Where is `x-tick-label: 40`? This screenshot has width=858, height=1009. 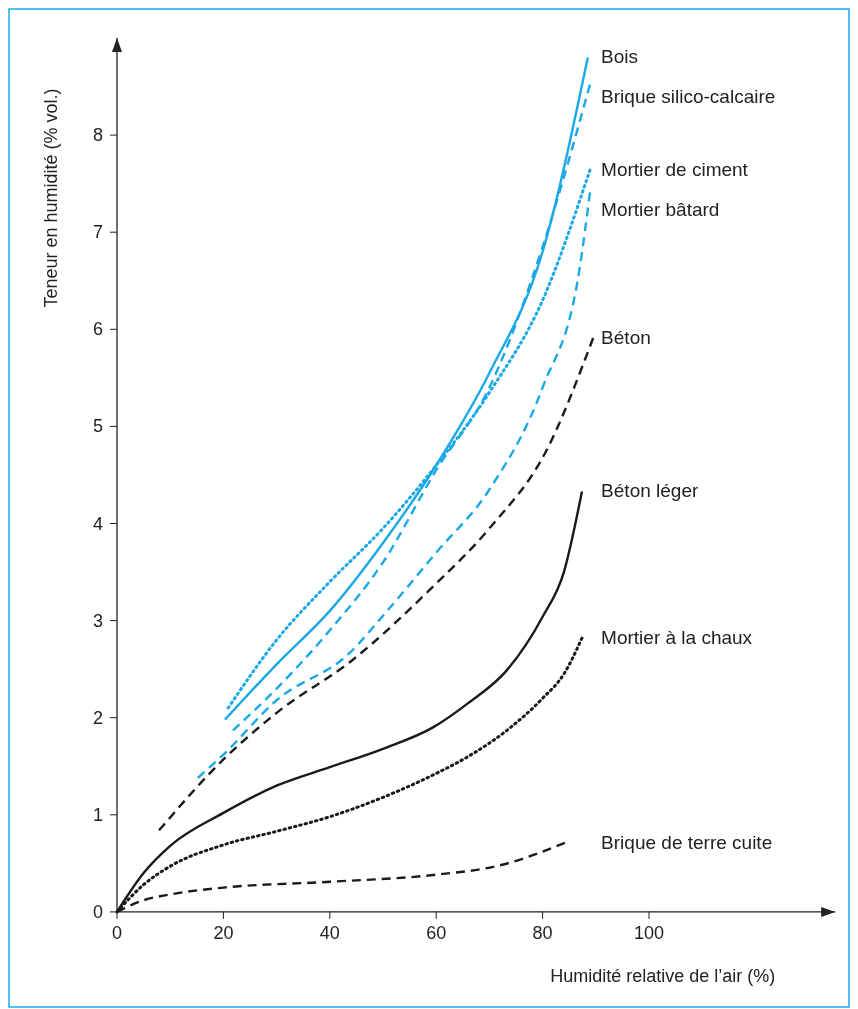
x-tick-label: 40 is located at coordinates (329, 932).